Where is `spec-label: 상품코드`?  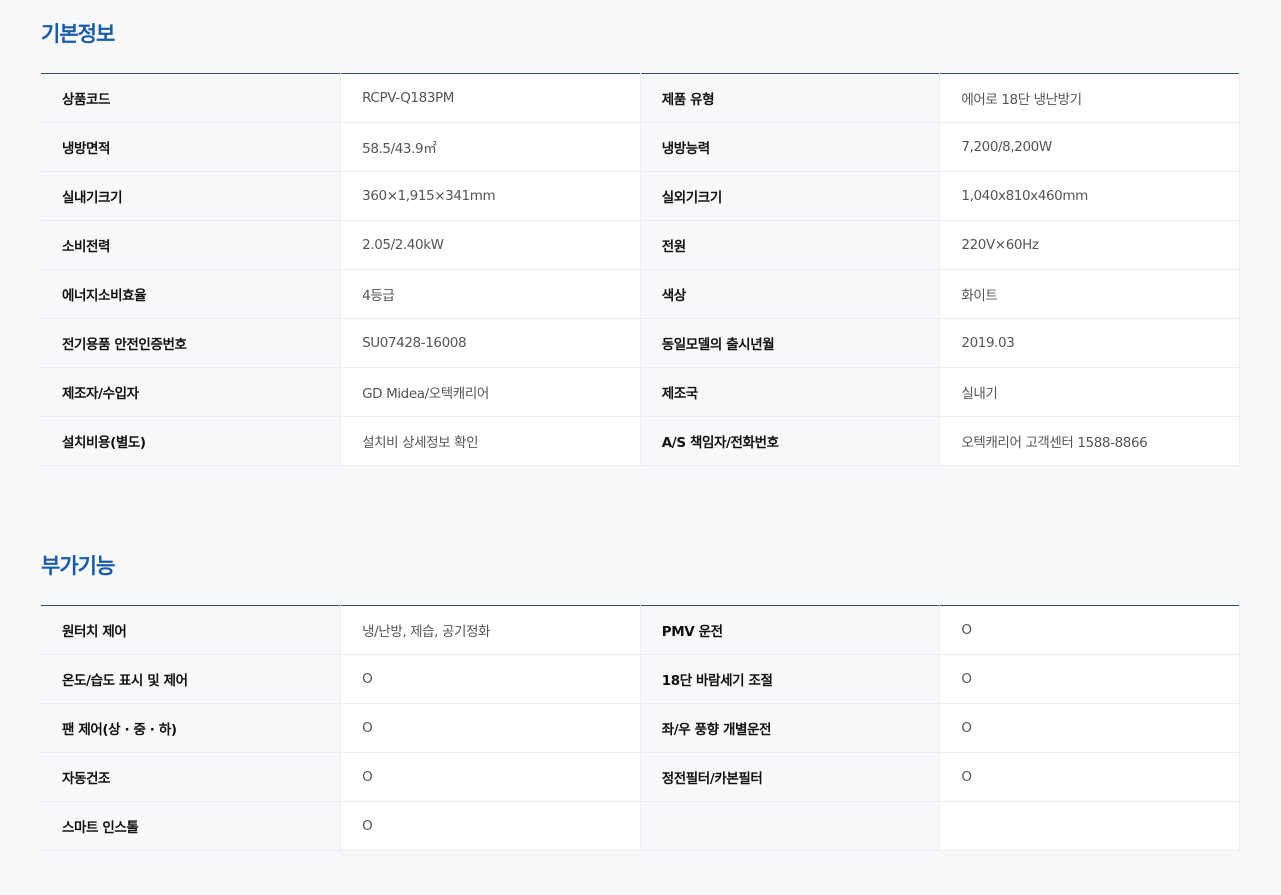
spec-label: 상품코드 is located at coordinates (191, 98).